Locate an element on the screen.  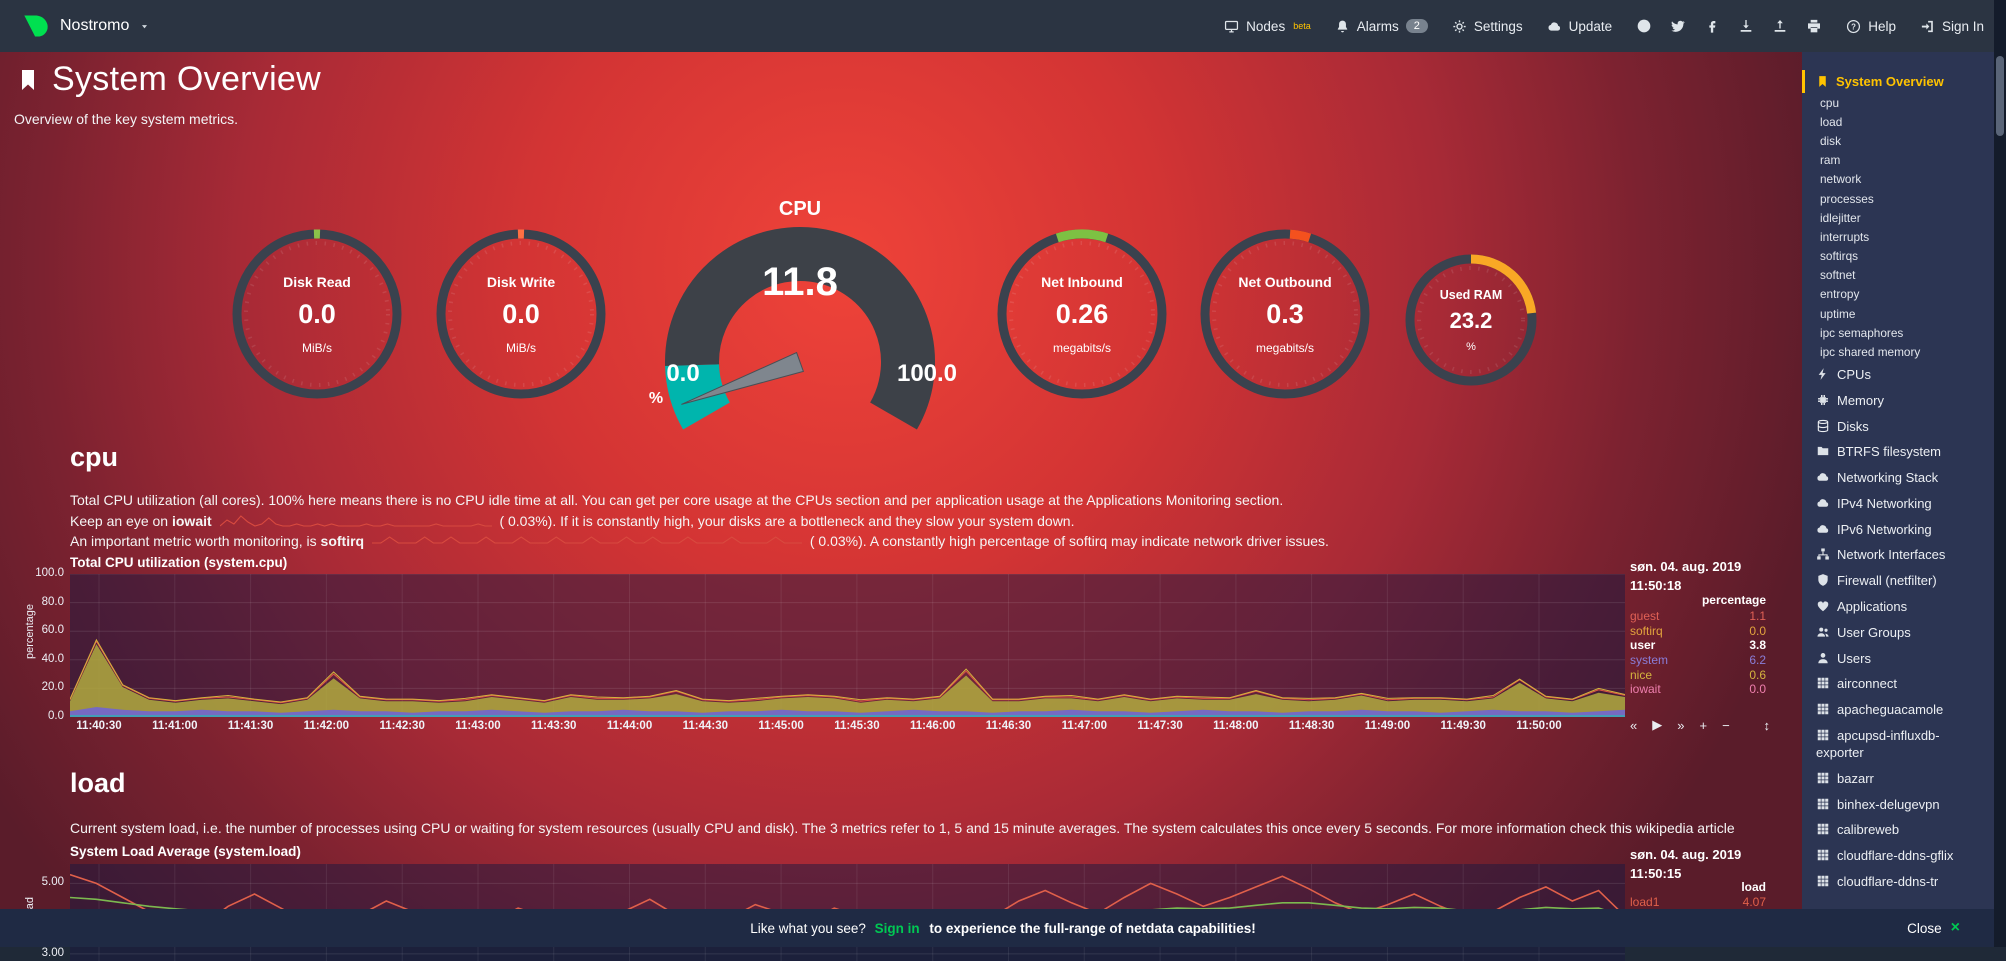
sidebar-item-user-groups: User Groups is located at coordinates (1898, 632).